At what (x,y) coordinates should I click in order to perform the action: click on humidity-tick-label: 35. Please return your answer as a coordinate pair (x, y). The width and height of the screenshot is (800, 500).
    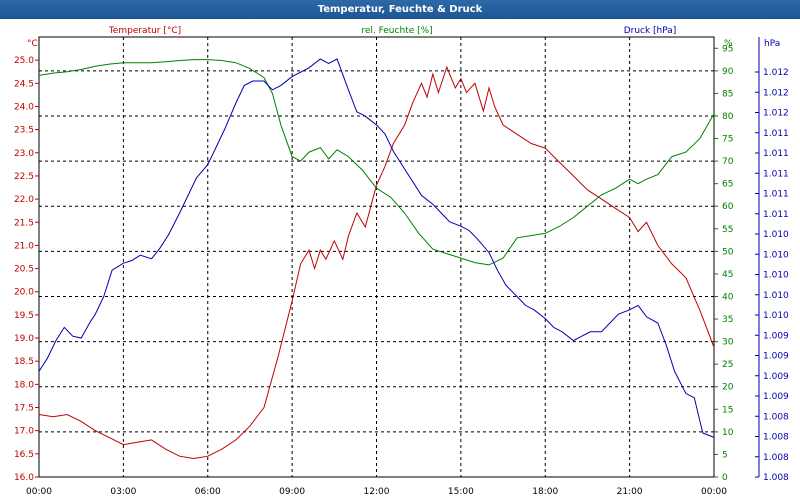
    Looking at the image, I should click on (727, 320).